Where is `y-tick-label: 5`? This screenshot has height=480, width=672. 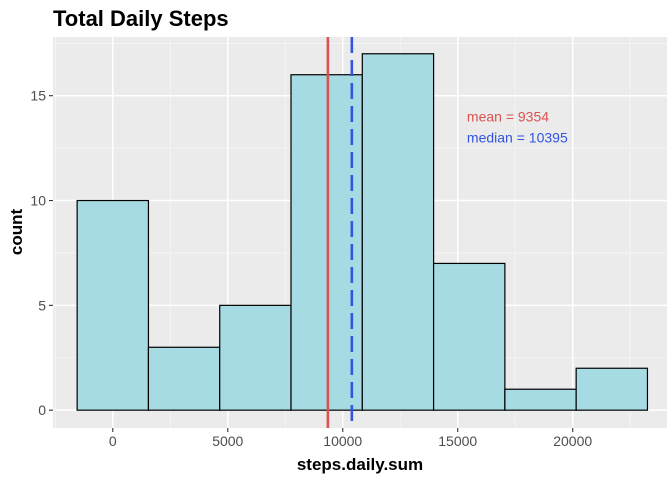
y-tick-label: 5 is located at coordinates (42, 305).